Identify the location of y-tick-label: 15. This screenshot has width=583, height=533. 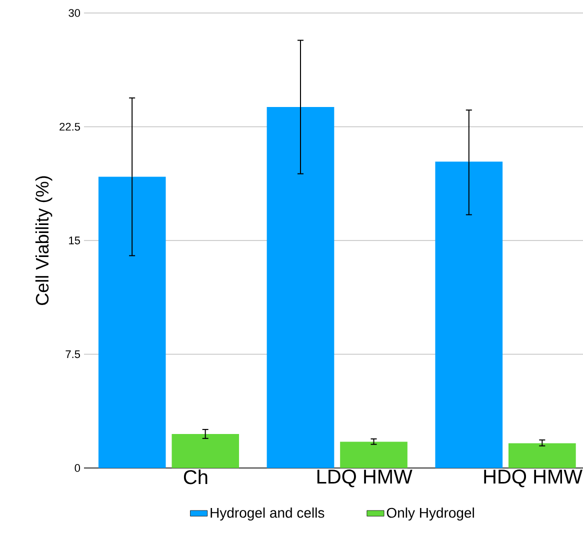
(74, 240).